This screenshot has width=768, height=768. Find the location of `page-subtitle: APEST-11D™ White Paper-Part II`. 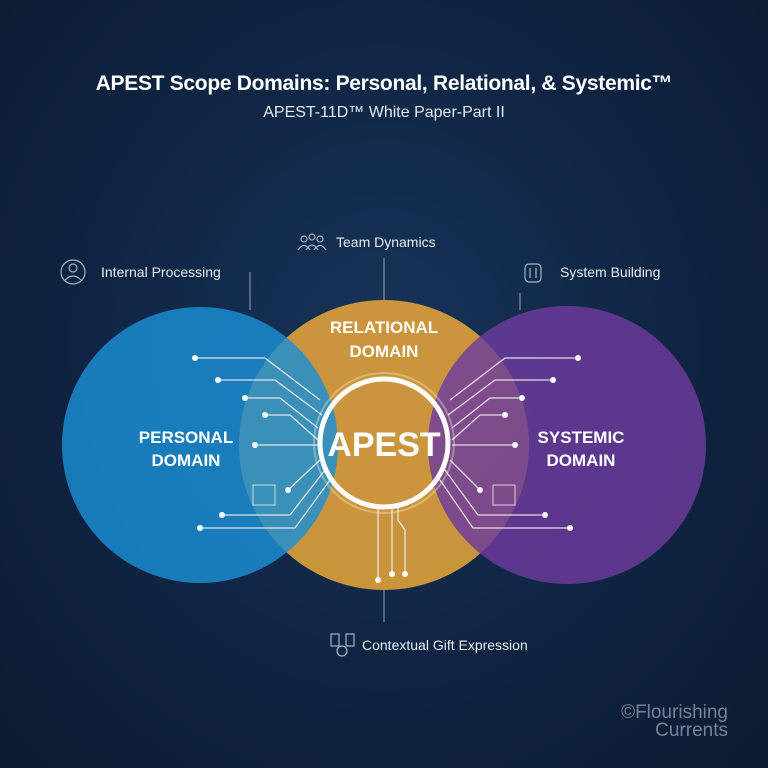

page-subtitle: APEST-11D™ White Paper-Part II is located at coordinates (384, 112).